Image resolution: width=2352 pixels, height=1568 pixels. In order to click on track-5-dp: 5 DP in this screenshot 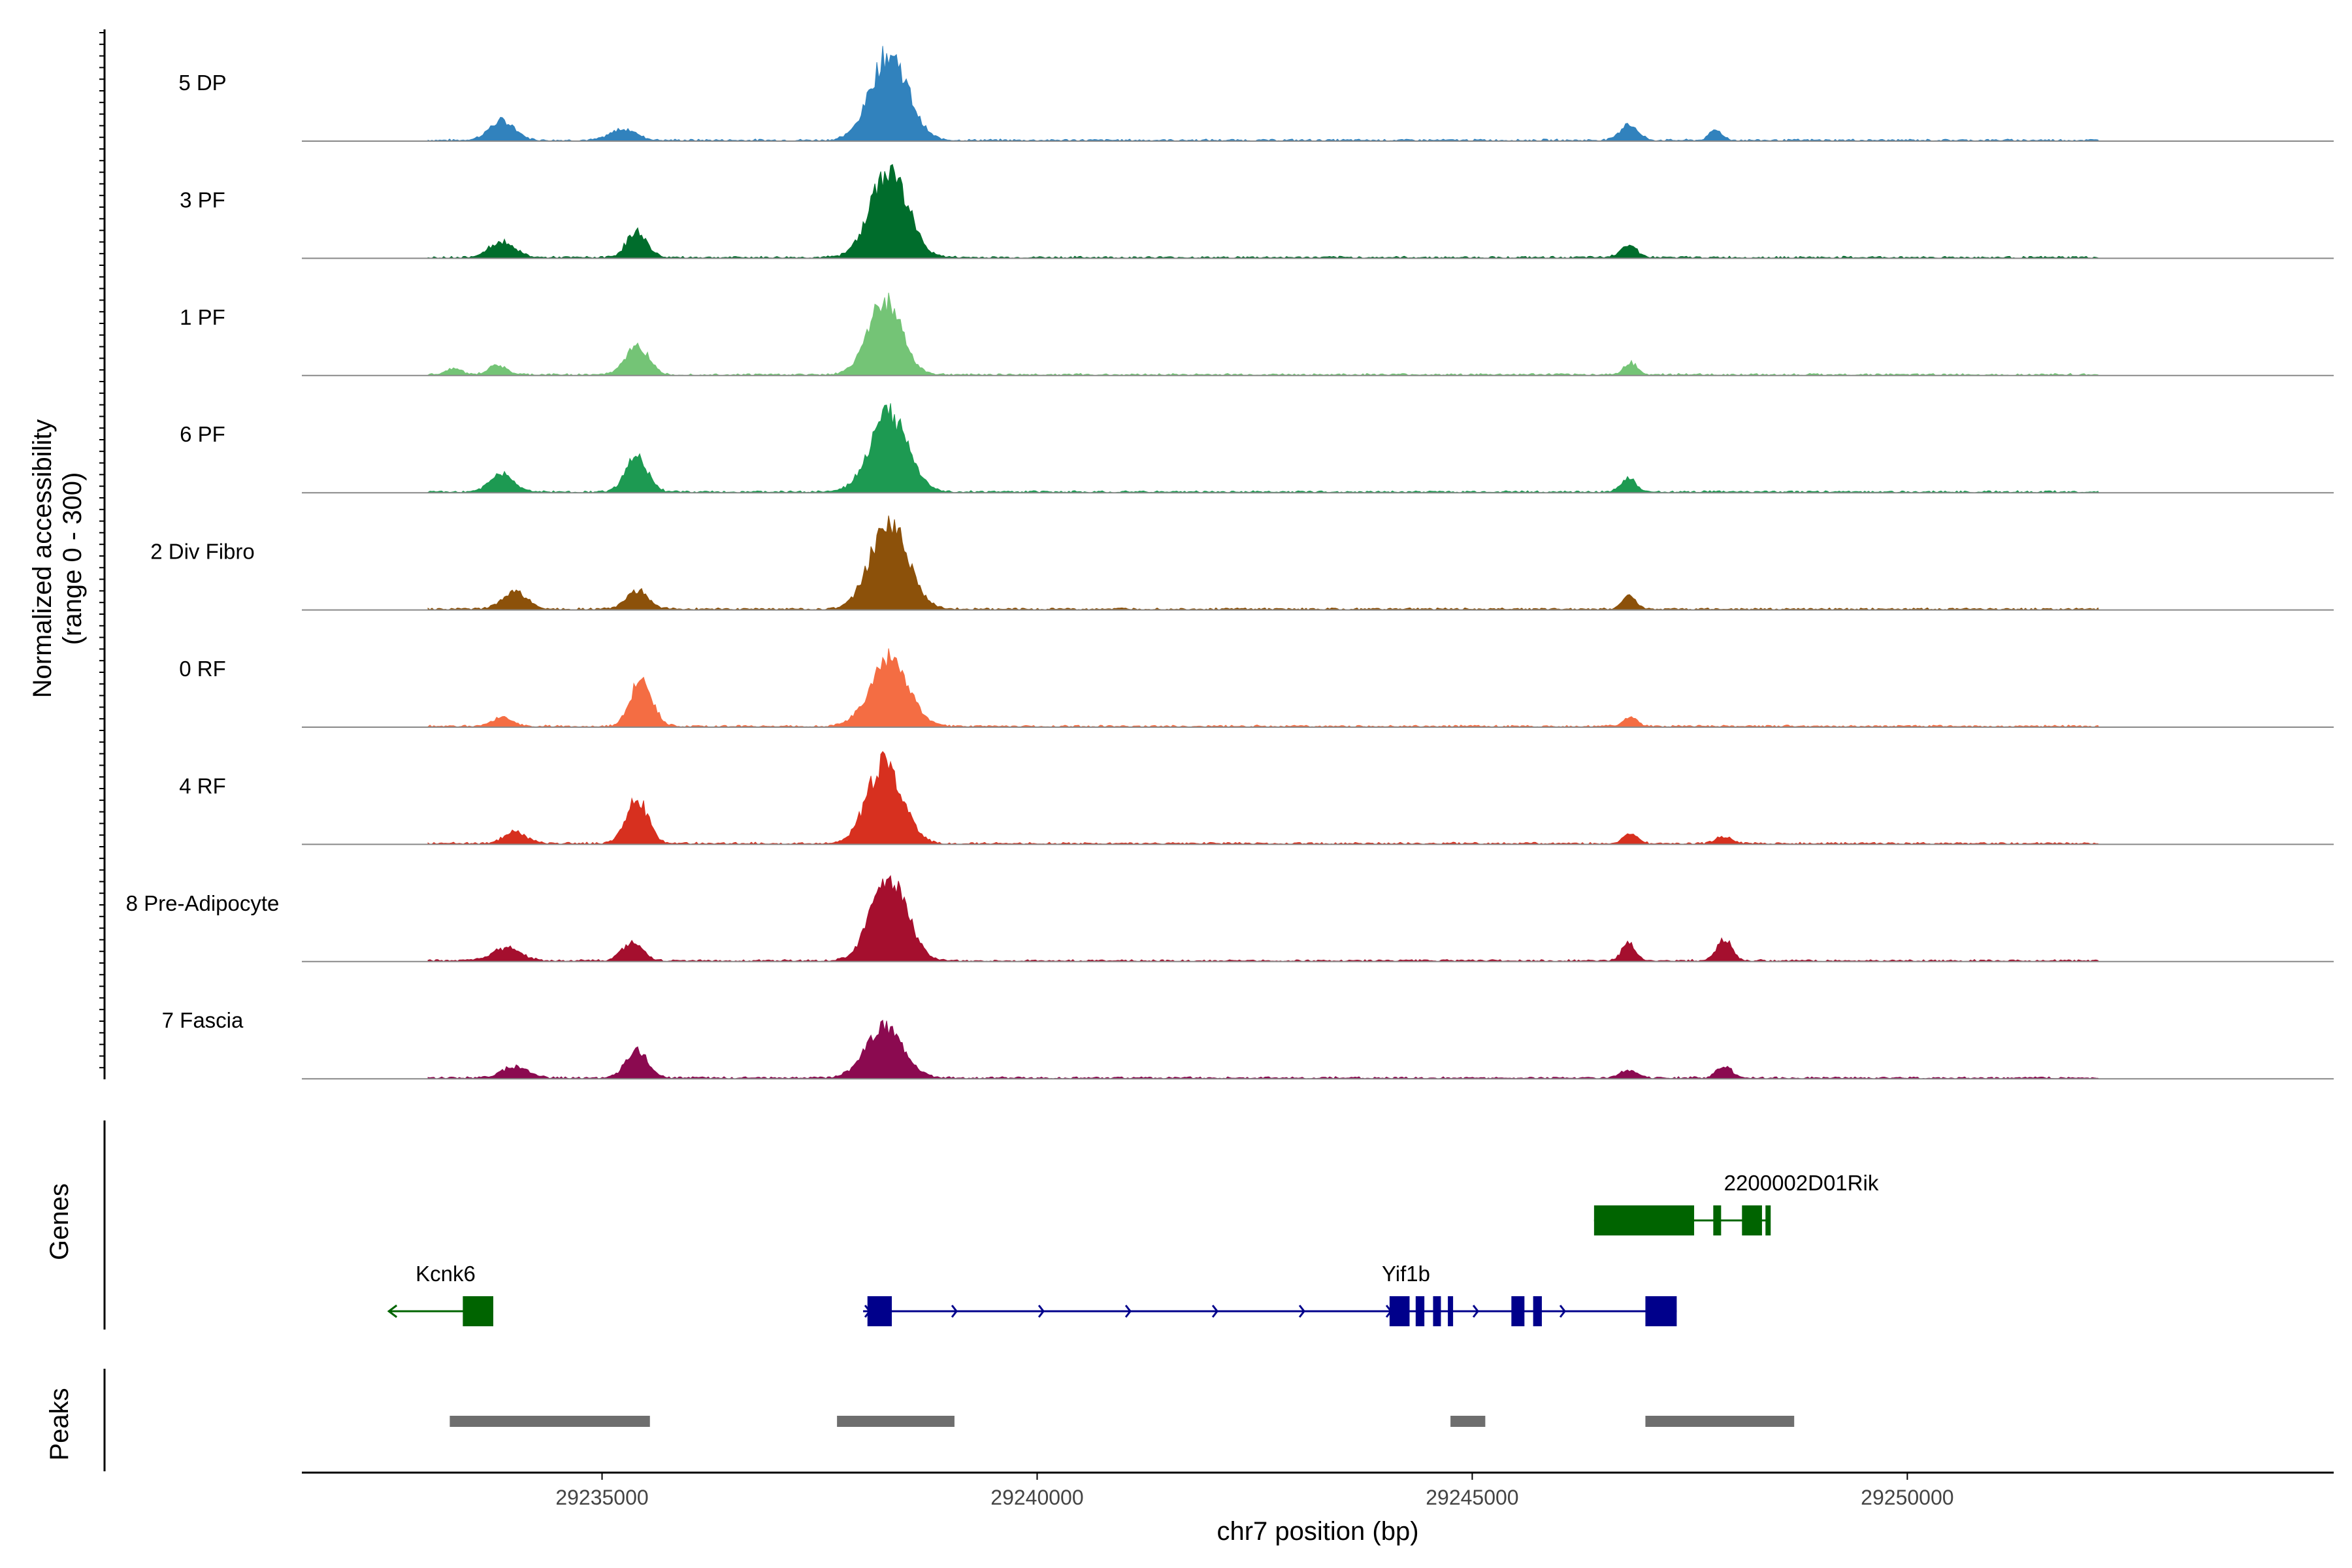, I will do `click(1256, 94)`.